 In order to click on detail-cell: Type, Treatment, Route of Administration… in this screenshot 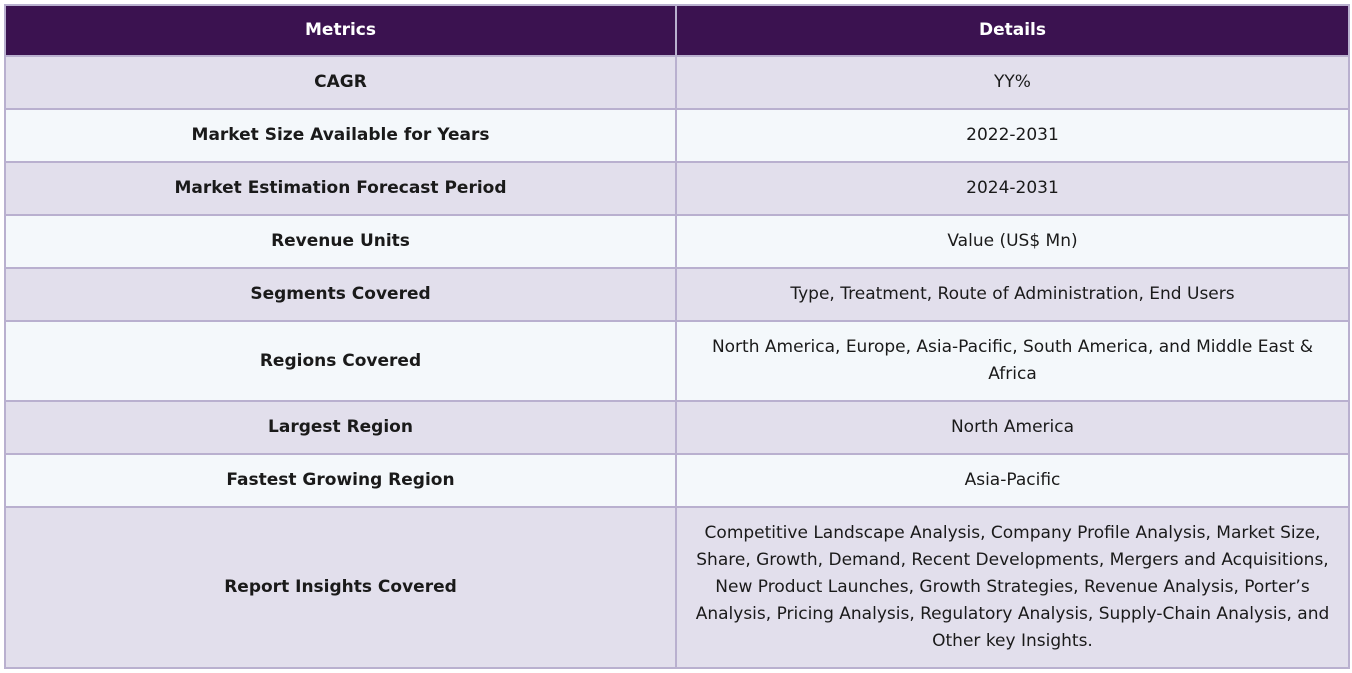, I will do `click(1012, 294)`.